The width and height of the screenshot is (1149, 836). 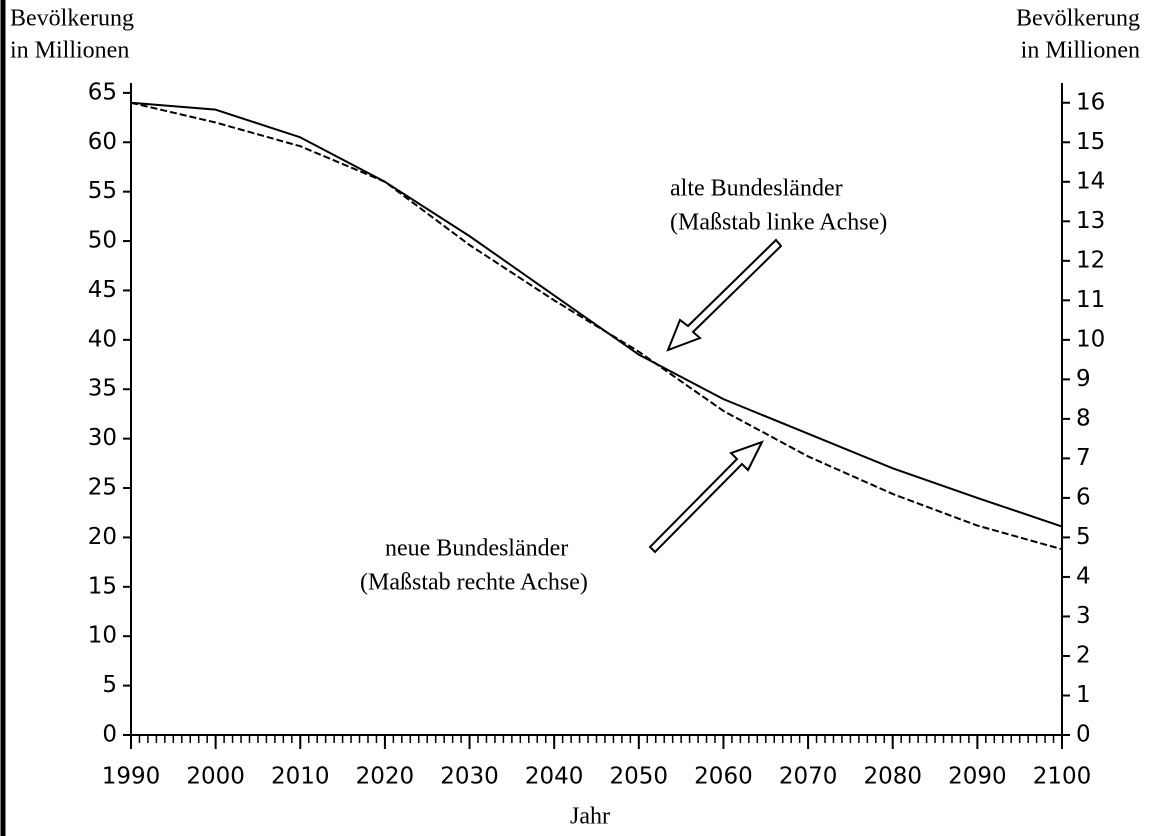 I want to click on y-tick-label: 10, so click(x=102, y=636).